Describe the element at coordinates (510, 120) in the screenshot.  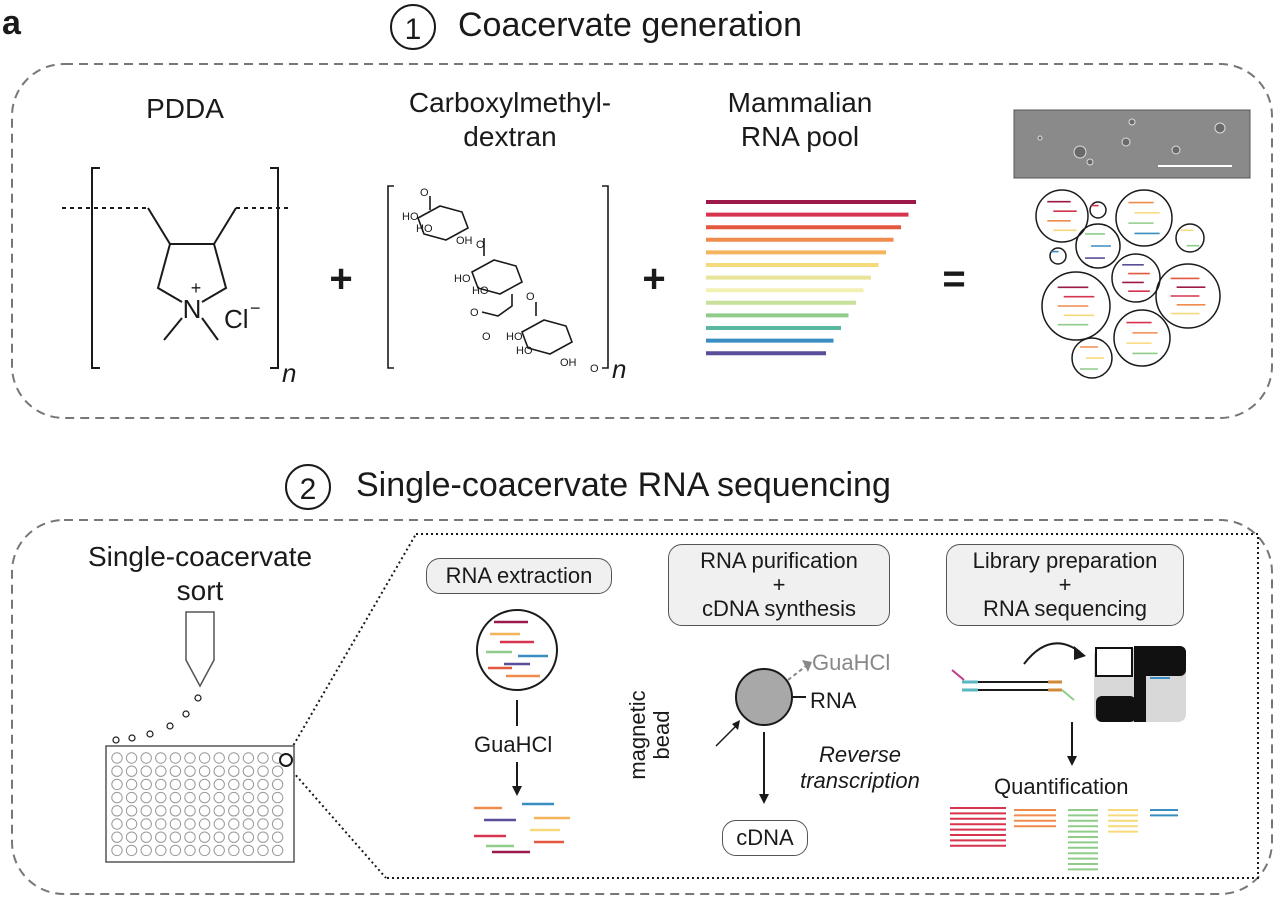
I see `cmd-label: Carboxylmethyl- dextran` at that location.